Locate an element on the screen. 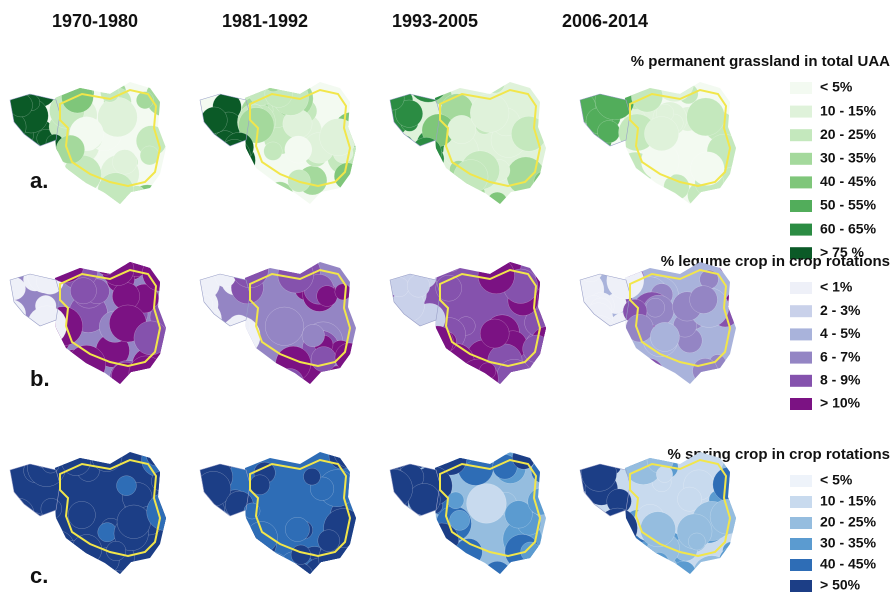 The image size is (894, 594). legend-entry: > 50% is located at coordinates (840, 585).